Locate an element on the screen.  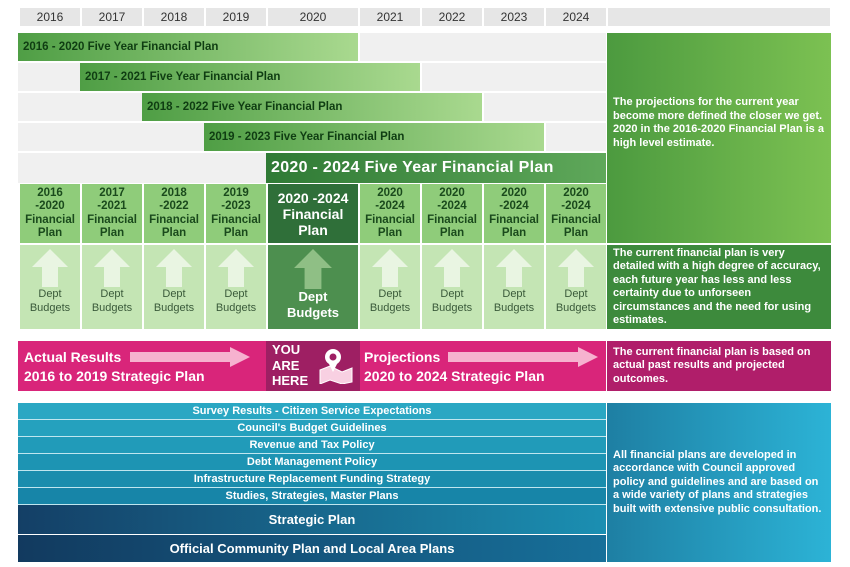
financial-plan-2023: 2020 -2024 Financial Plan is located at coordinates (514, 213).